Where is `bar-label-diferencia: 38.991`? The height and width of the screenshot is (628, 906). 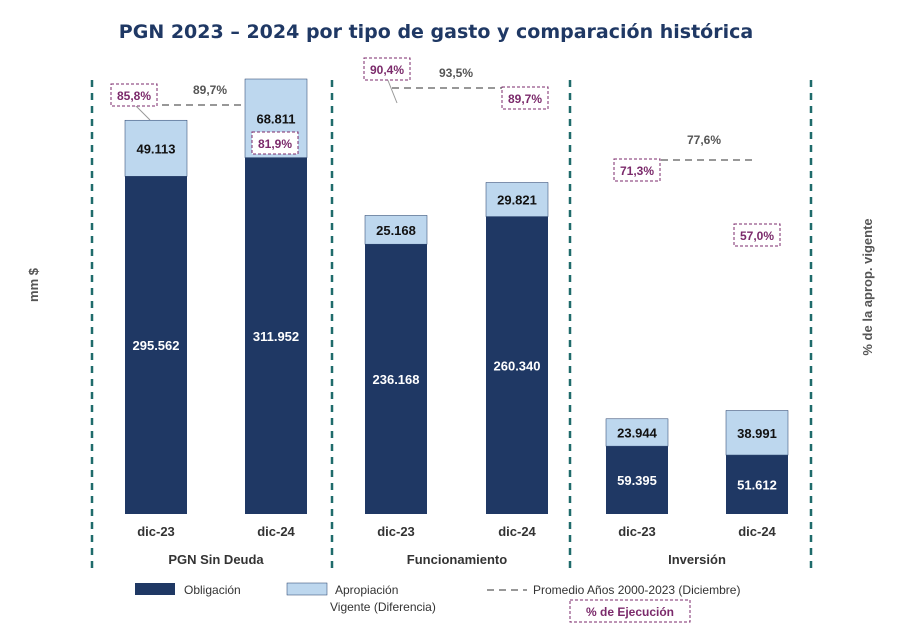
bar-label-diferencia: 38.991 is located at coordinates (757, 433).